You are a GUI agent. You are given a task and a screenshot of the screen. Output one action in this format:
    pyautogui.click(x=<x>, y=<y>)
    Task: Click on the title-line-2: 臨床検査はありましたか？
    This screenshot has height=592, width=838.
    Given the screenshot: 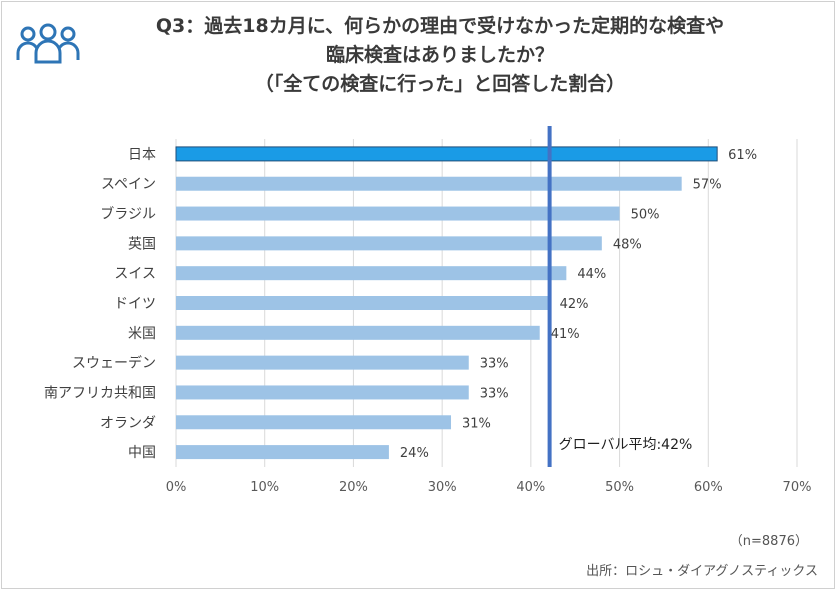 What is the action you would take?
    pyautogui.click(x=439, y=55)
    